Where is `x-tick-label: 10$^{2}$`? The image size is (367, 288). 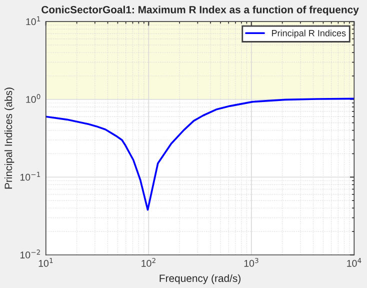
x-tick-label: 10$^{2}$ is located at coordinates (149, 262).